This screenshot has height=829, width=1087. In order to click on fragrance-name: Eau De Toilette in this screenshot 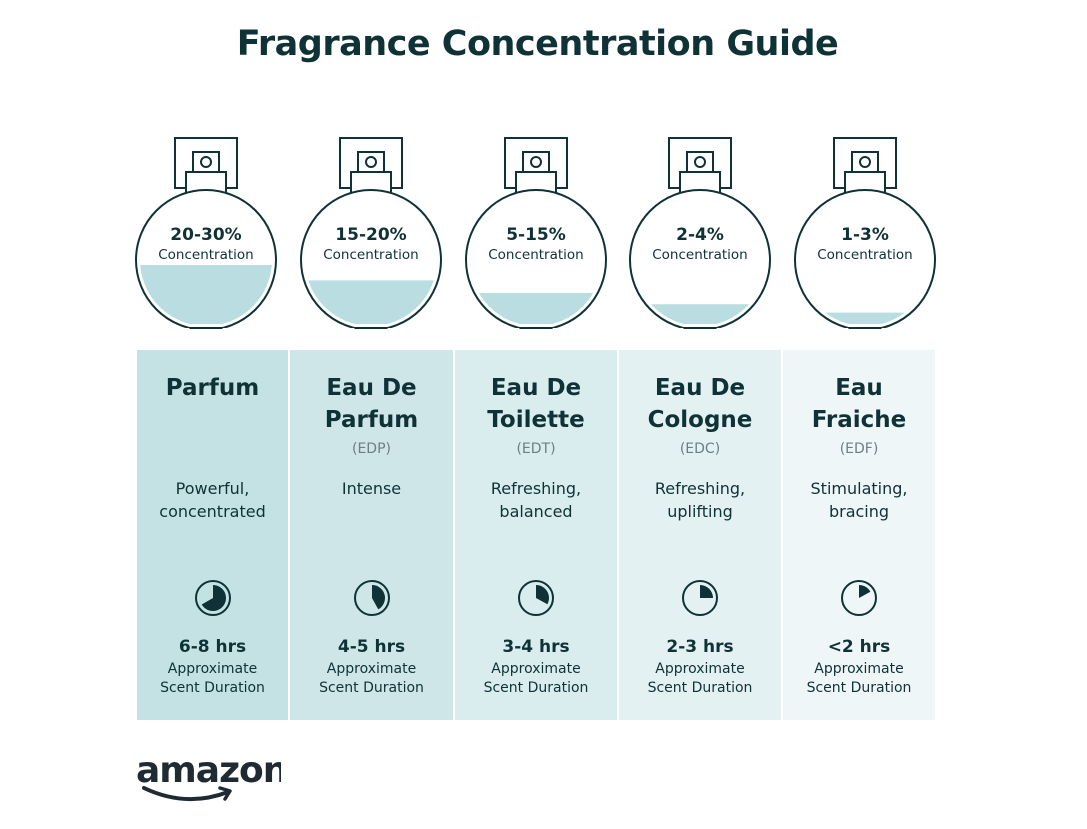, I will do `click(536, 404)`.